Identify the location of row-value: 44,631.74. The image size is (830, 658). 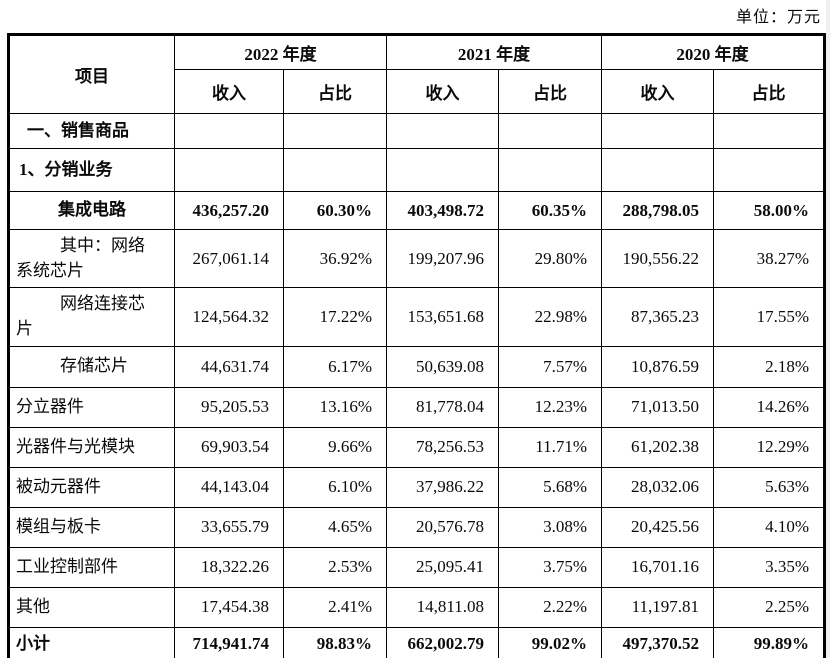
(229, 366).